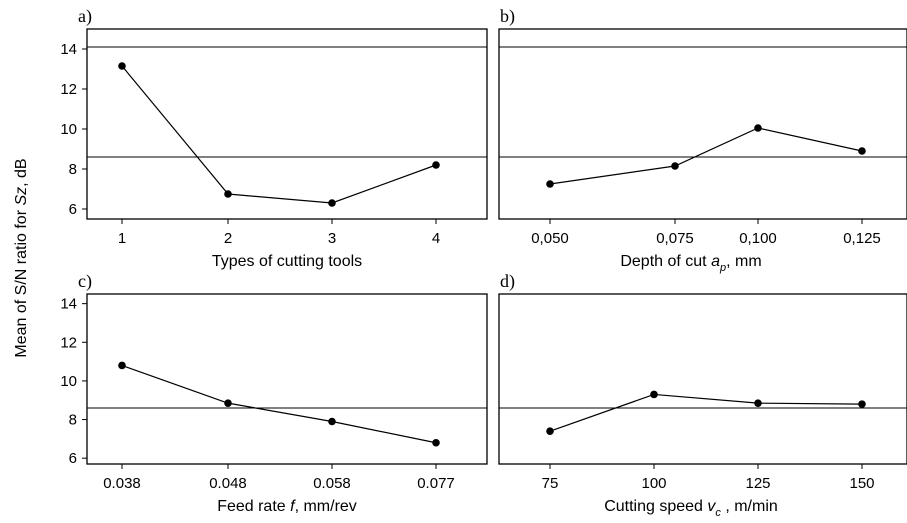  I want to click on x-tick-label-c-2: 0.048, so click(228, 483).